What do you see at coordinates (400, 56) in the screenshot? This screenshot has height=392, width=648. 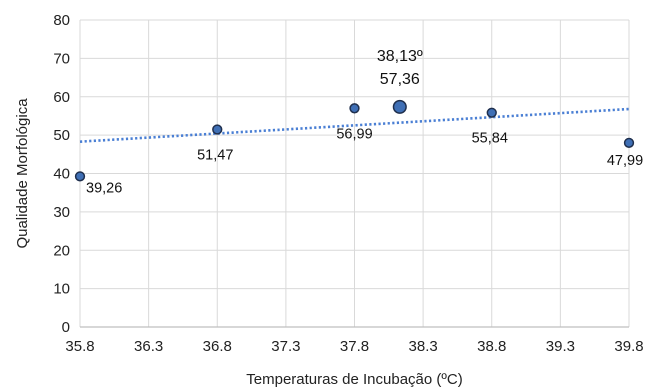 I see `highlight-temperature-label: 38,13º` at bounding box center [400, 56].